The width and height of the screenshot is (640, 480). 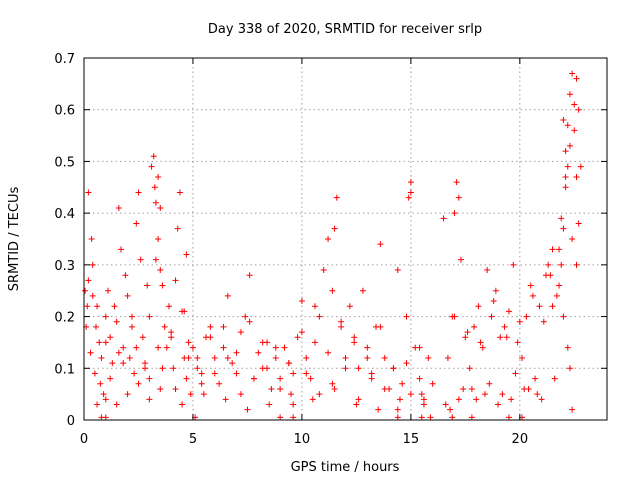 What do you see at coordinates (64, 214) in the screenshot?
I see `y-tick-label: 0.4` at bounding box center [64, 214].